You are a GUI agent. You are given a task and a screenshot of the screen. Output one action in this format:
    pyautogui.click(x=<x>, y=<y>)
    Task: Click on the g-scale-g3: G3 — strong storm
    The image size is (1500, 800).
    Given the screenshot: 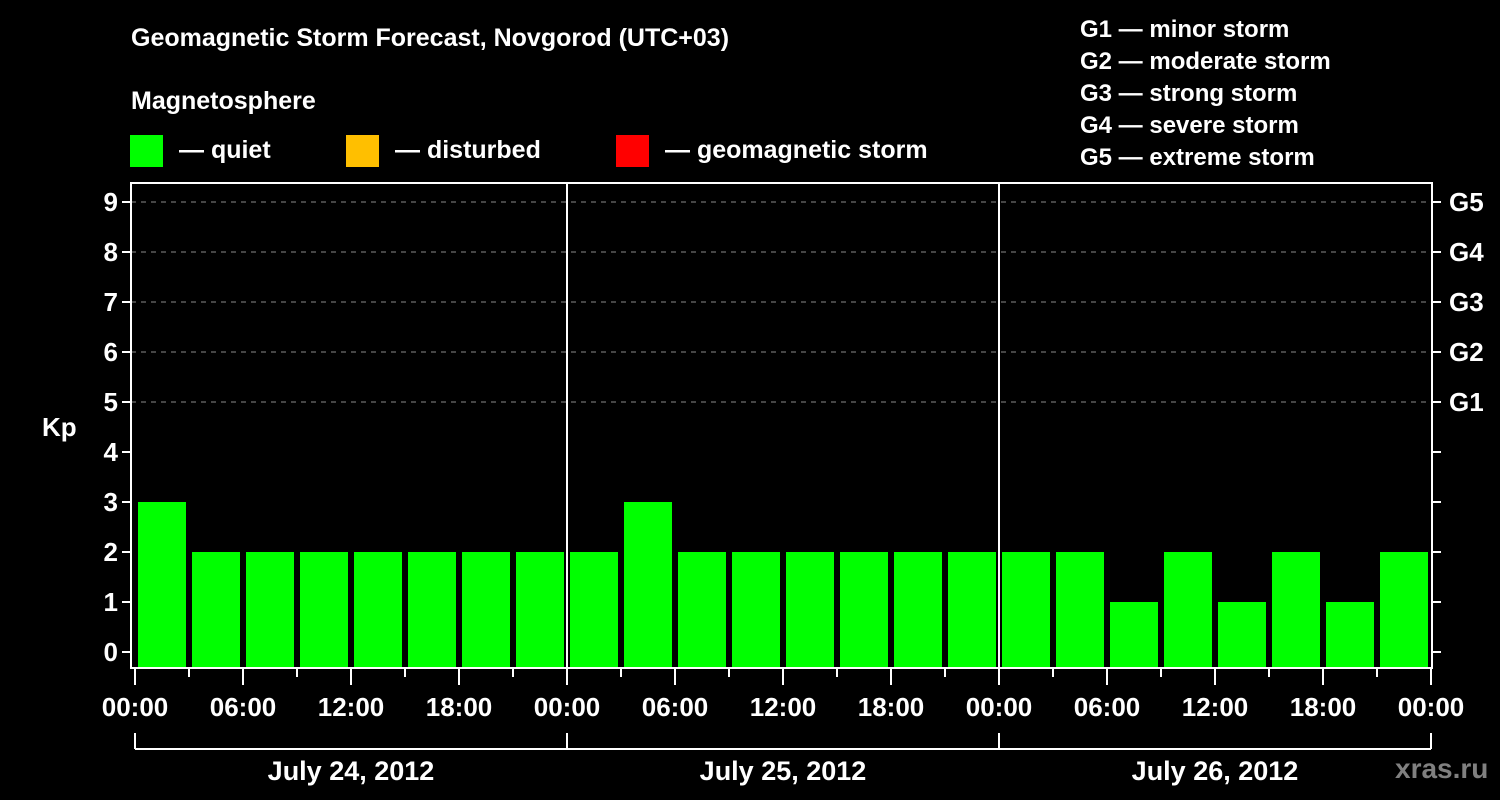 What is the action you would take?
    pyautogui.click(x=1189, y=93)
    